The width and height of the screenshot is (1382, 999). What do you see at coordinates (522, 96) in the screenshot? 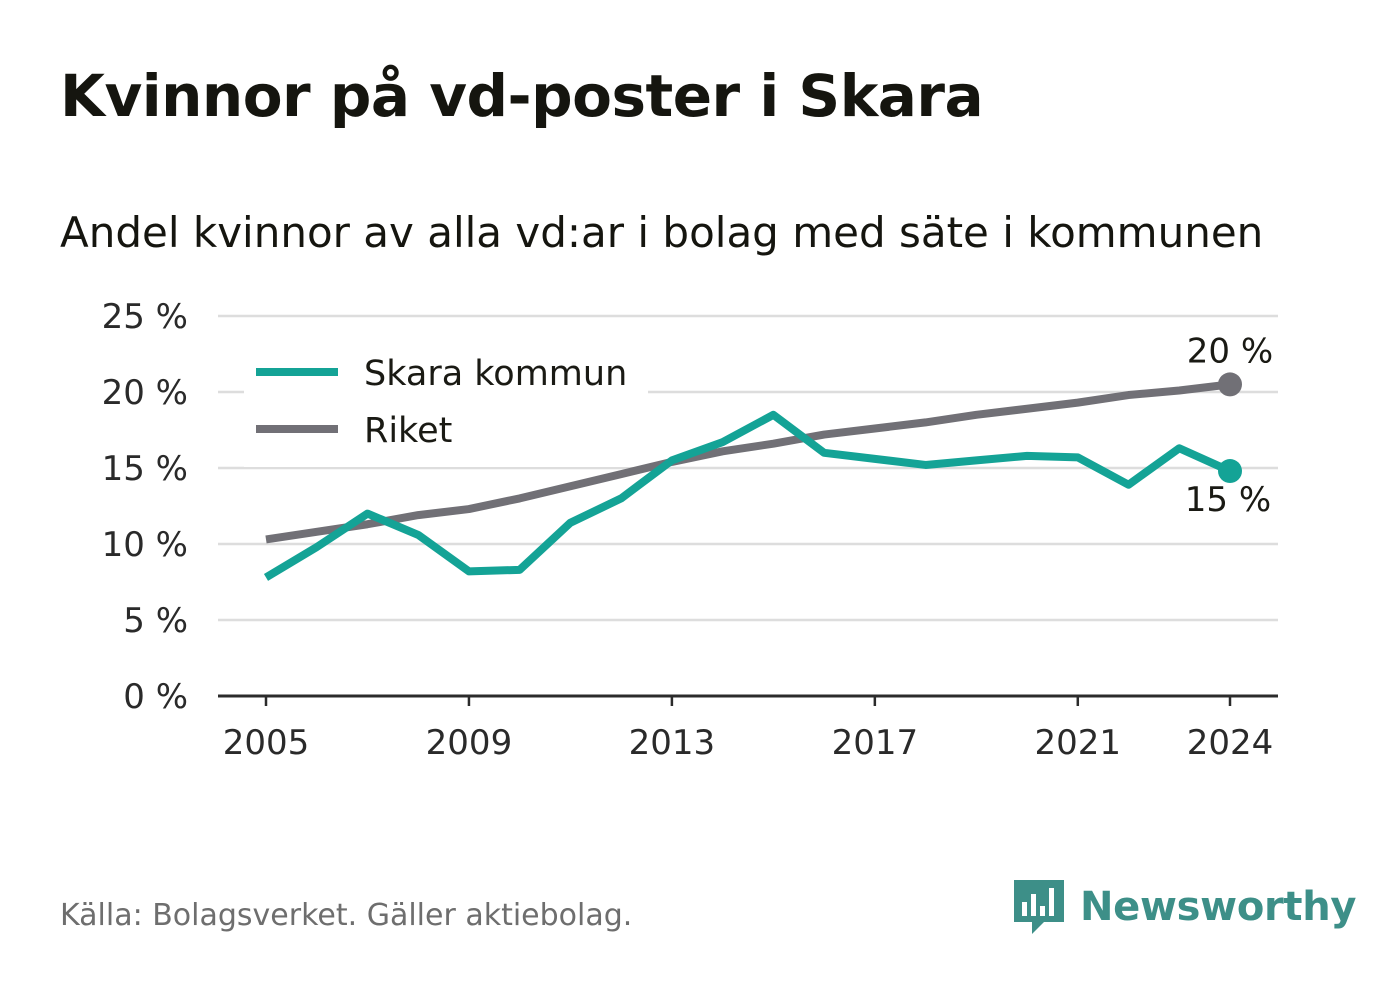
I see `chart-title: Kvinnor på vd-poster i Skara` at bounding box center [522, 96].